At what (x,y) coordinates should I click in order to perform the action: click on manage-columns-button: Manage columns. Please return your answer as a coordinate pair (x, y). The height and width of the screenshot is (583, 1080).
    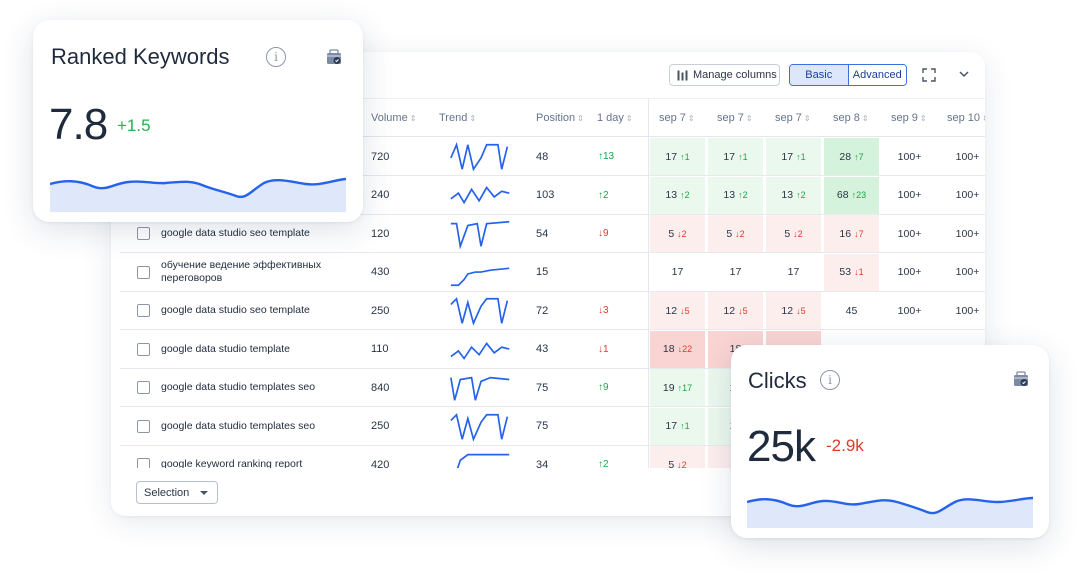
    Looking at the image, I should click on (724, 75).